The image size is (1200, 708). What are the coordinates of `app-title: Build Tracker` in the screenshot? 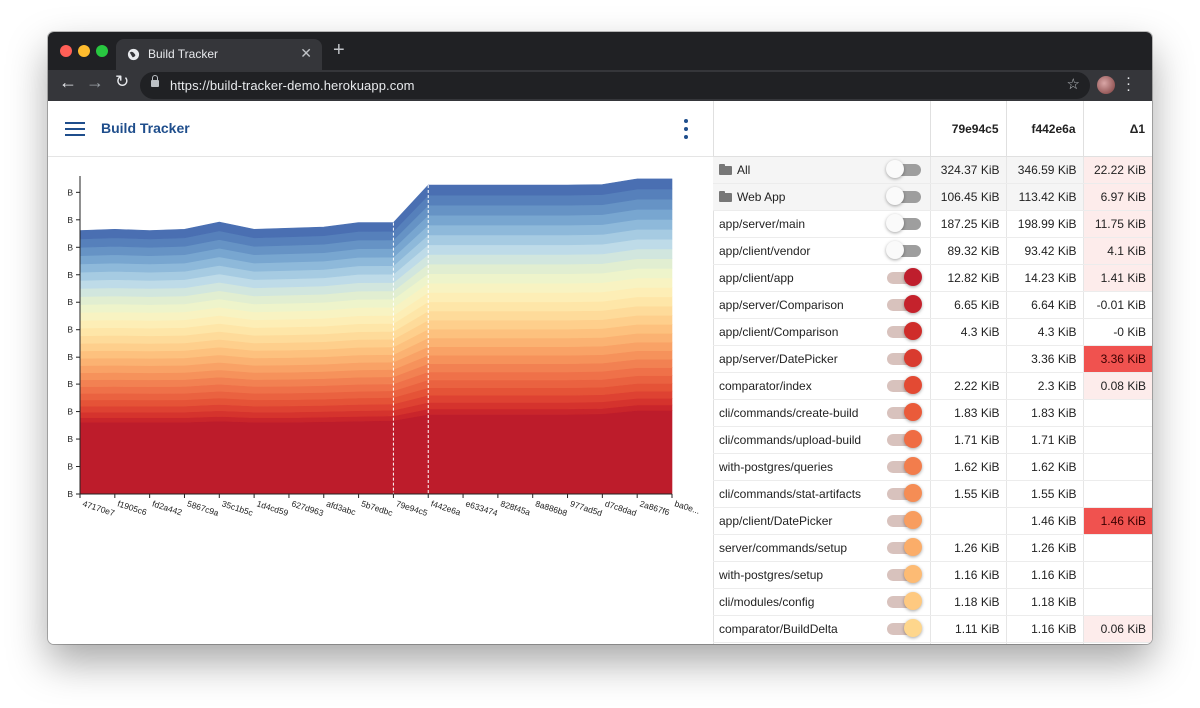 It's located at (145, 128).